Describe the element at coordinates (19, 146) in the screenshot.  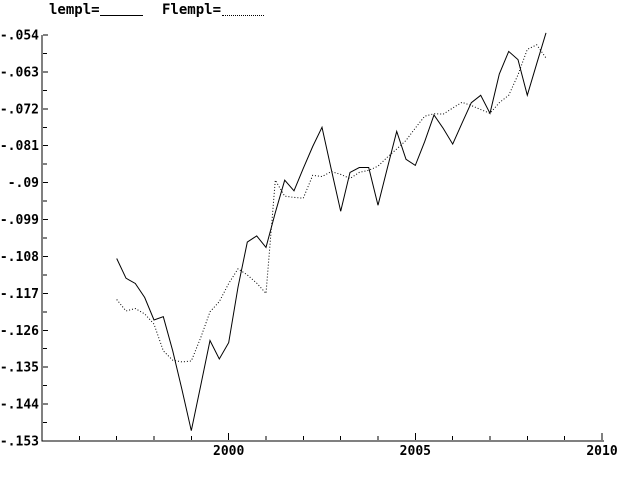
I see `y-tick-label: -.081` at that location.